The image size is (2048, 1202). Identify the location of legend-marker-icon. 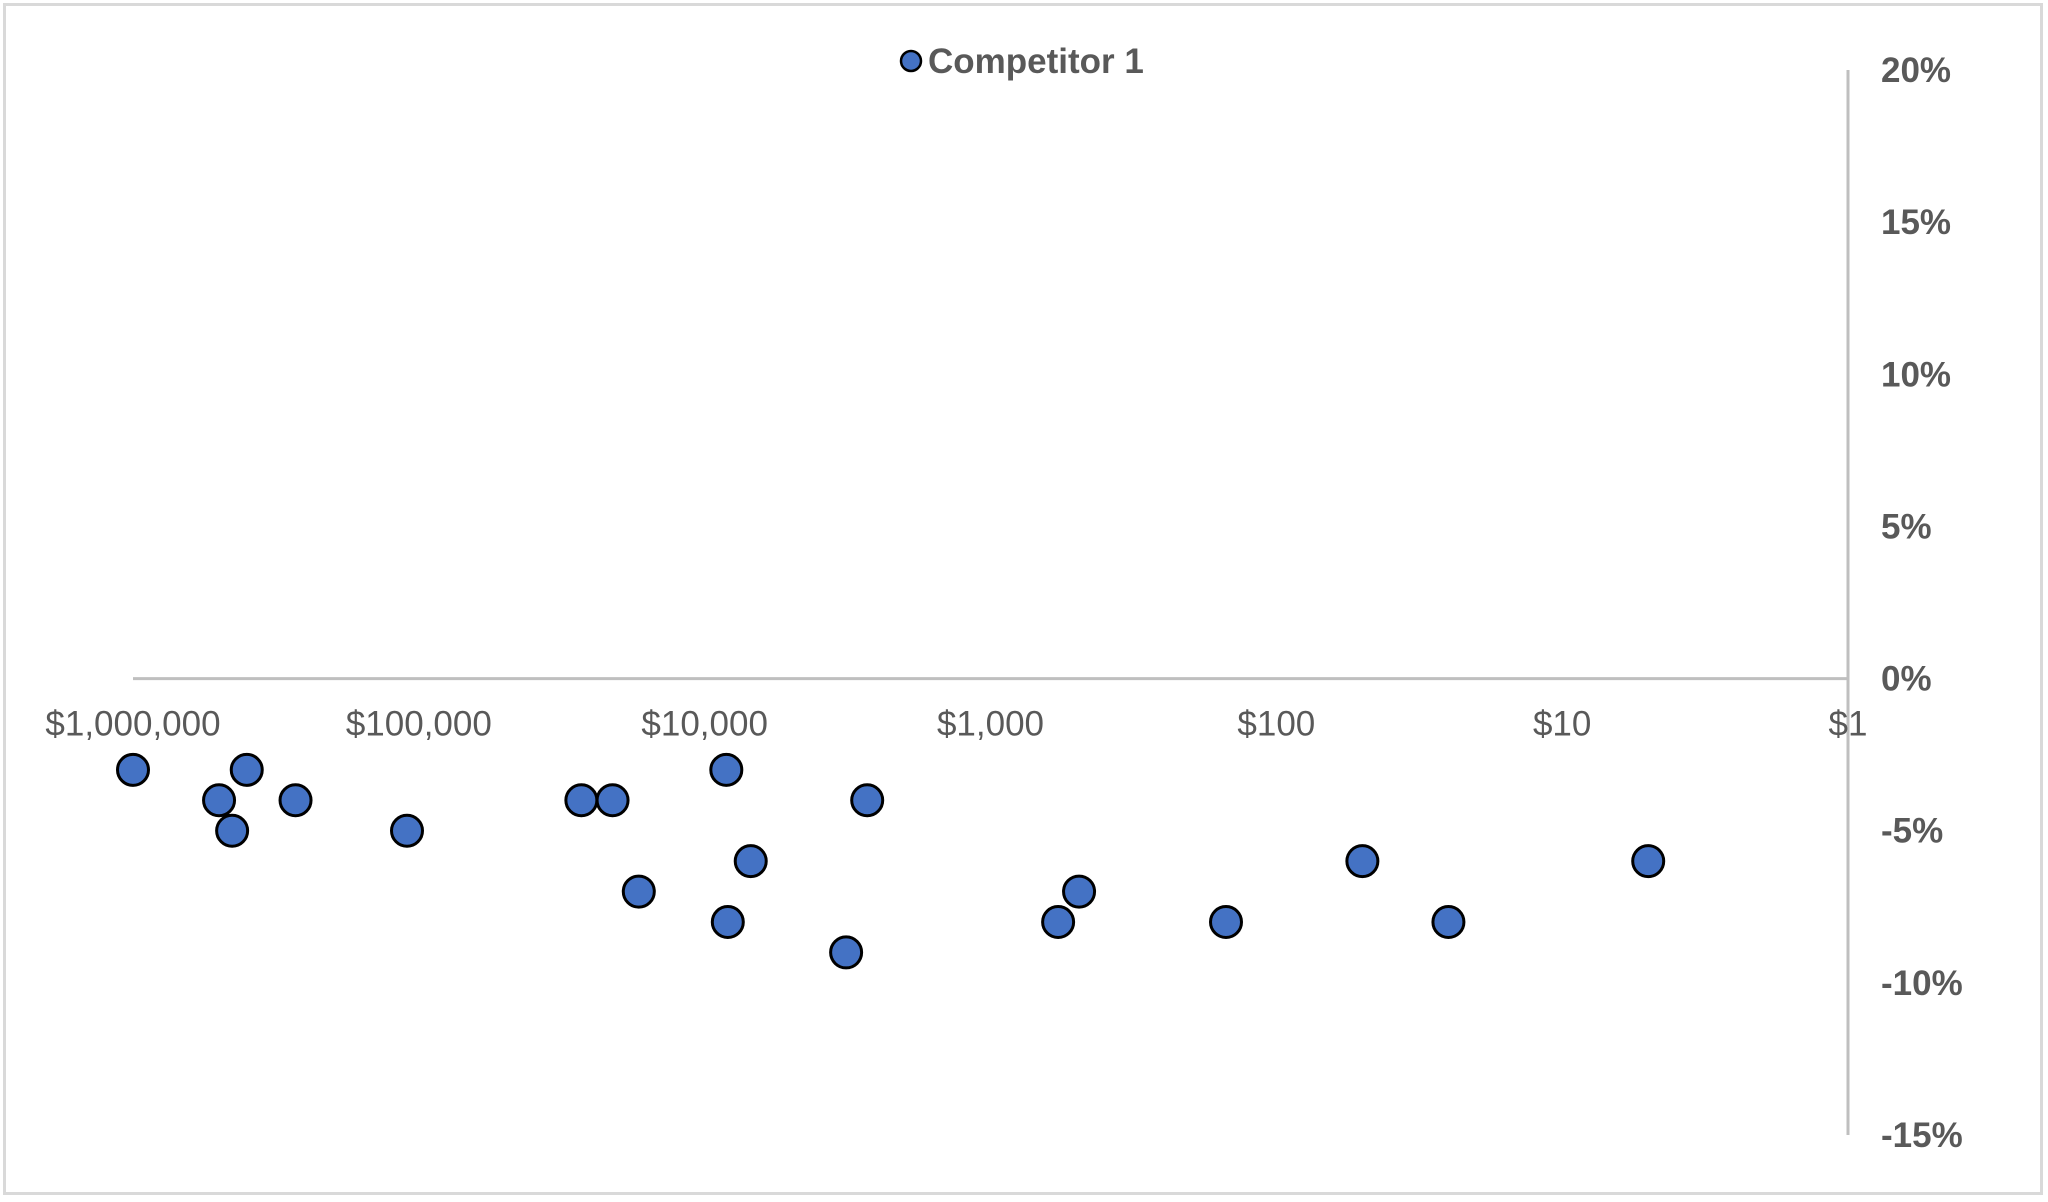
(911, 61).